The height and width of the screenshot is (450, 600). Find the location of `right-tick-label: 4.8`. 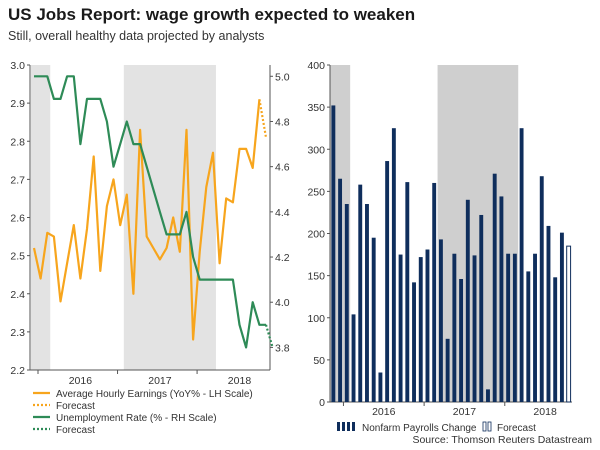

right-tick-label: 4.8 is located at coordinates (282, 122).